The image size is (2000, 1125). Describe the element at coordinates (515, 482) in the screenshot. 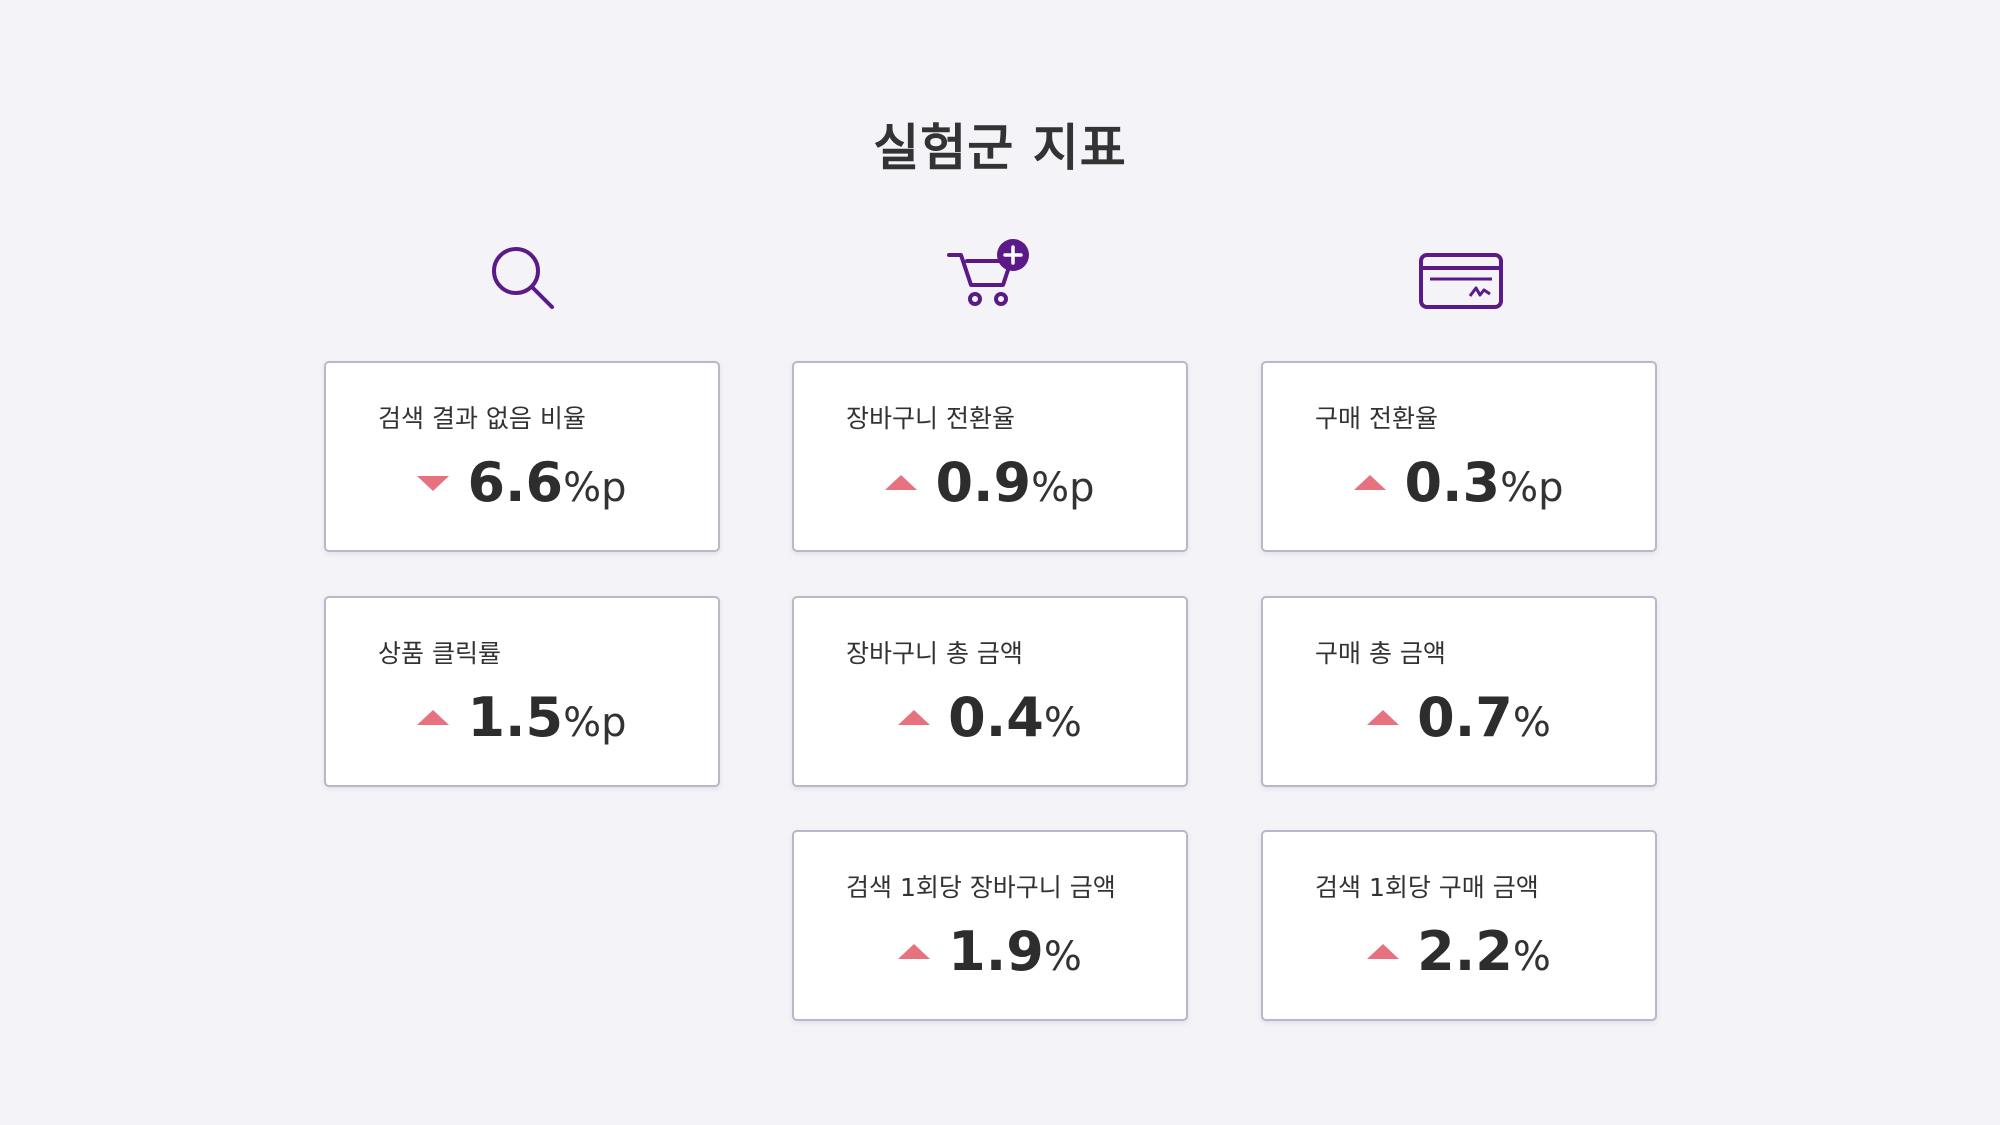

I see `metric-value: 6.6` at that location.